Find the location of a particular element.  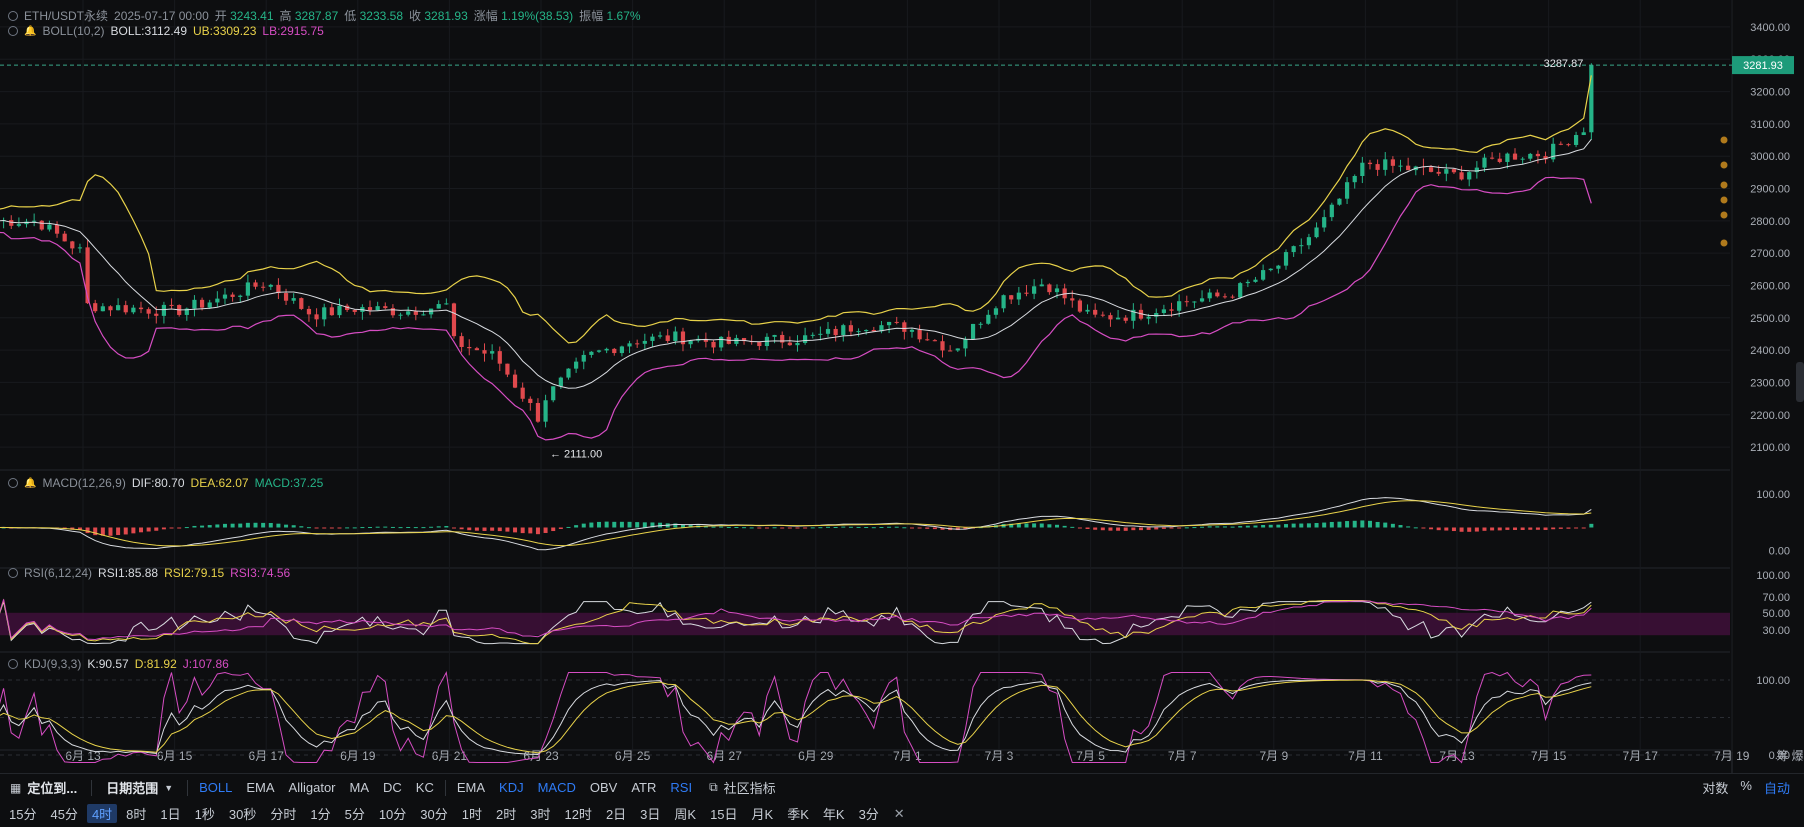

timeframe-item: 月K is located at coordinates (762, 814).